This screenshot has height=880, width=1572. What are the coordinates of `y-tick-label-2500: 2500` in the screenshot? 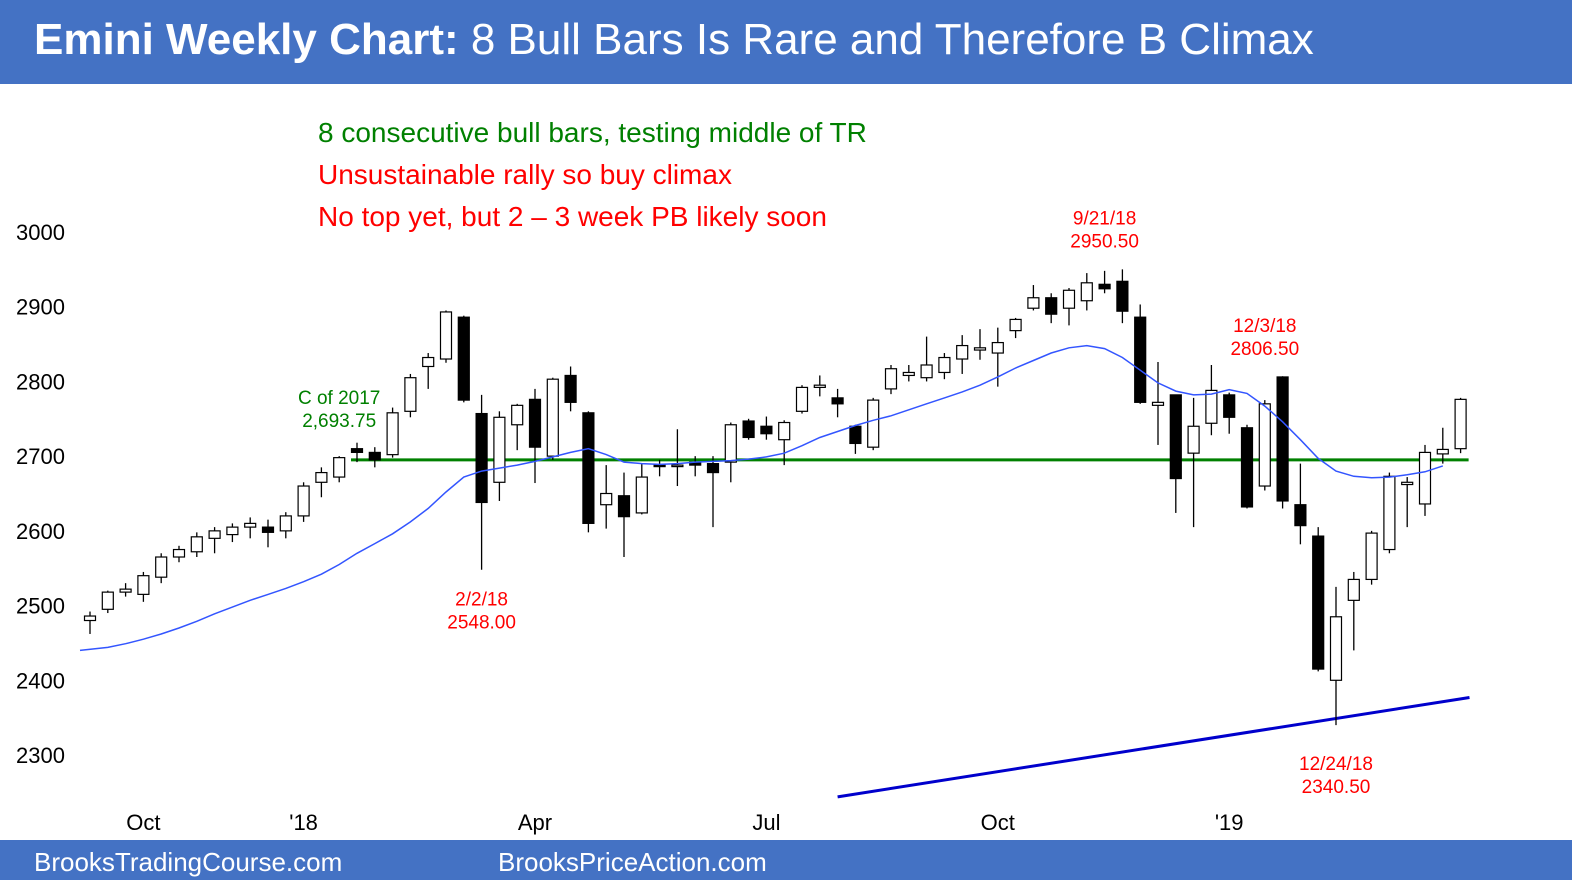 It's located at (40, 606).